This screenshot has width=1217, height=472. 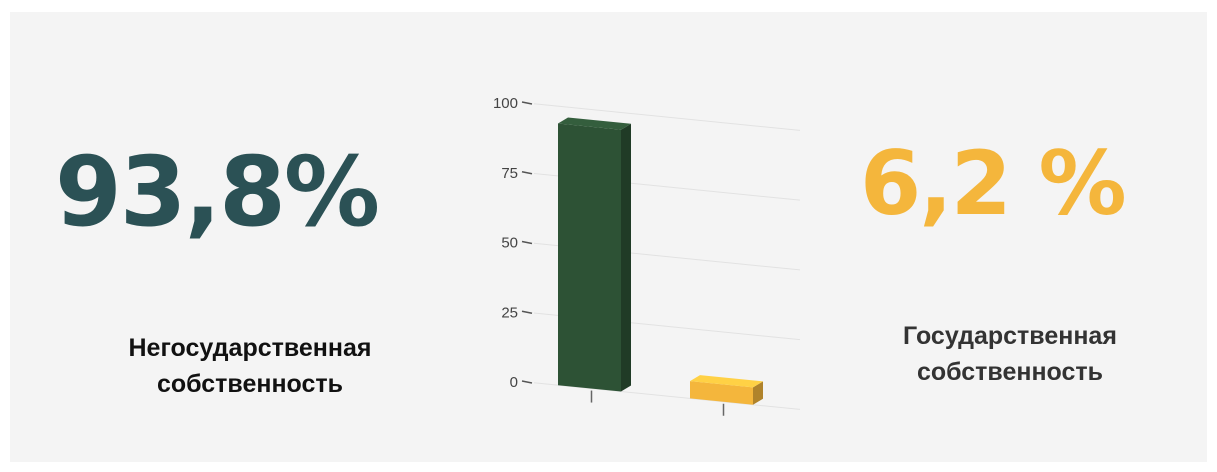 I want to click on y-tick-label-100: 100, so click(x=505, y=103).